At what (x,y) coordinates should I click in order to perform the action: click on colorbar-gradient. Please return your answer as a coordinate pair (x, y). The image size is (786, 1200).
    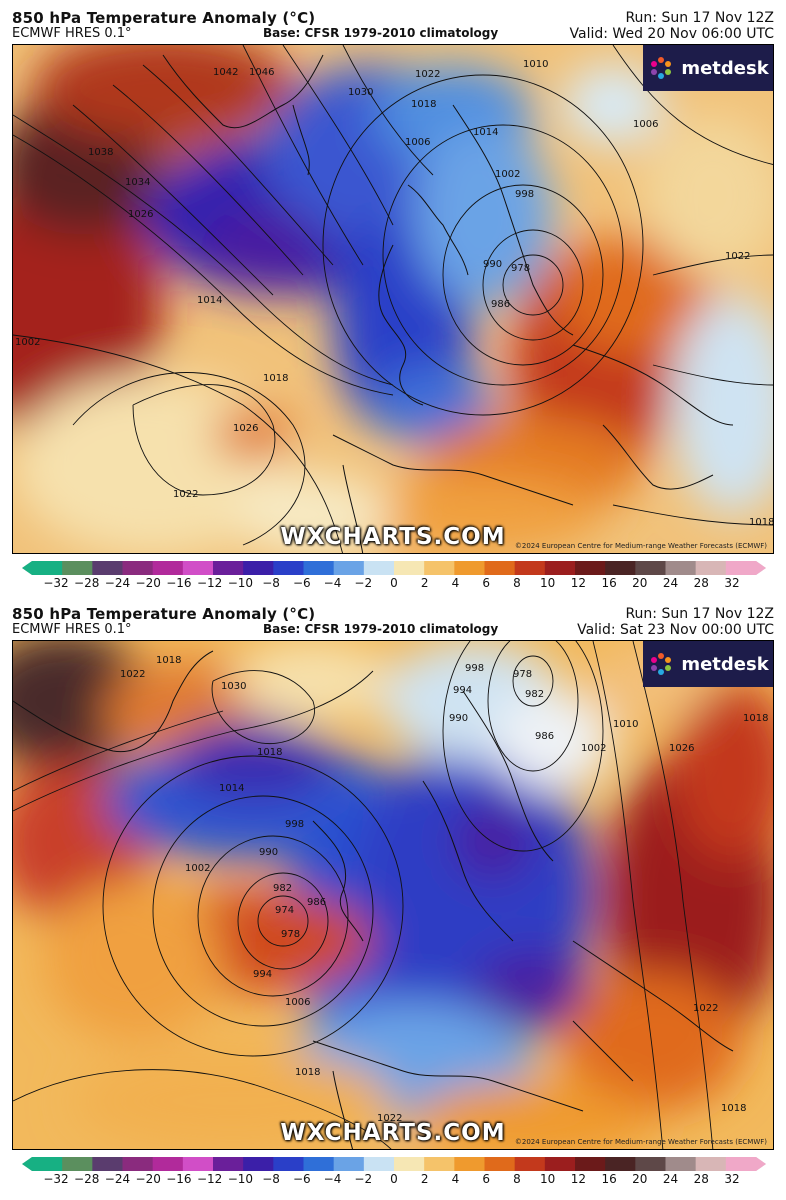
    Looking at the image, I should click on (394, 1164).